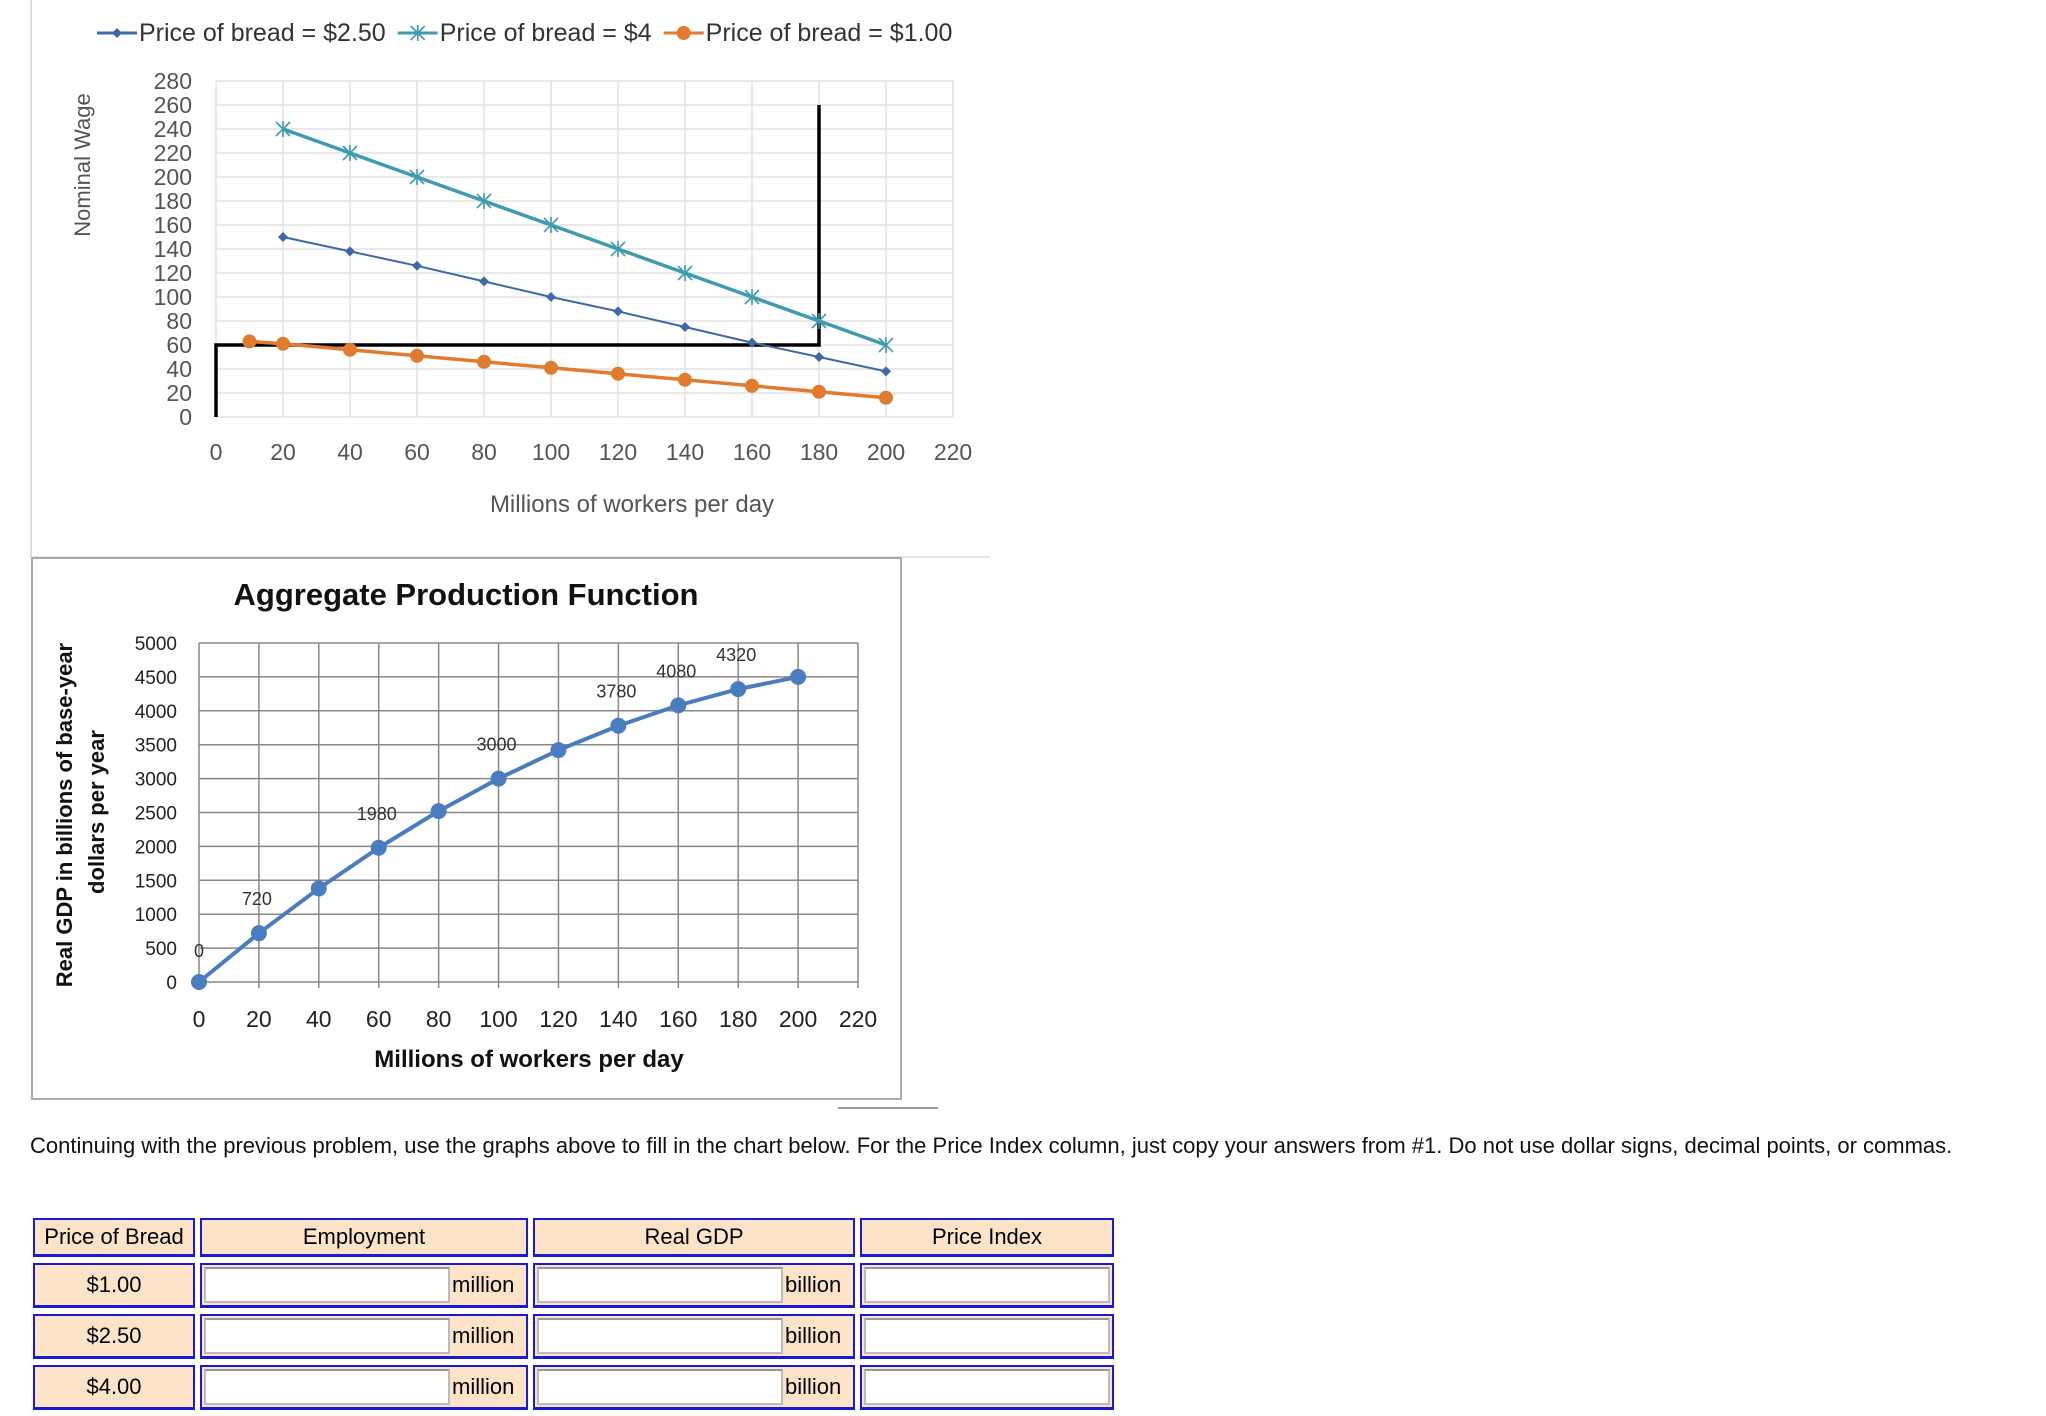 The image size is (2046, 1416). Describe the element at coordinates (199, 1019) in the screenshot. I see `x-tick-label: 0` at that location.